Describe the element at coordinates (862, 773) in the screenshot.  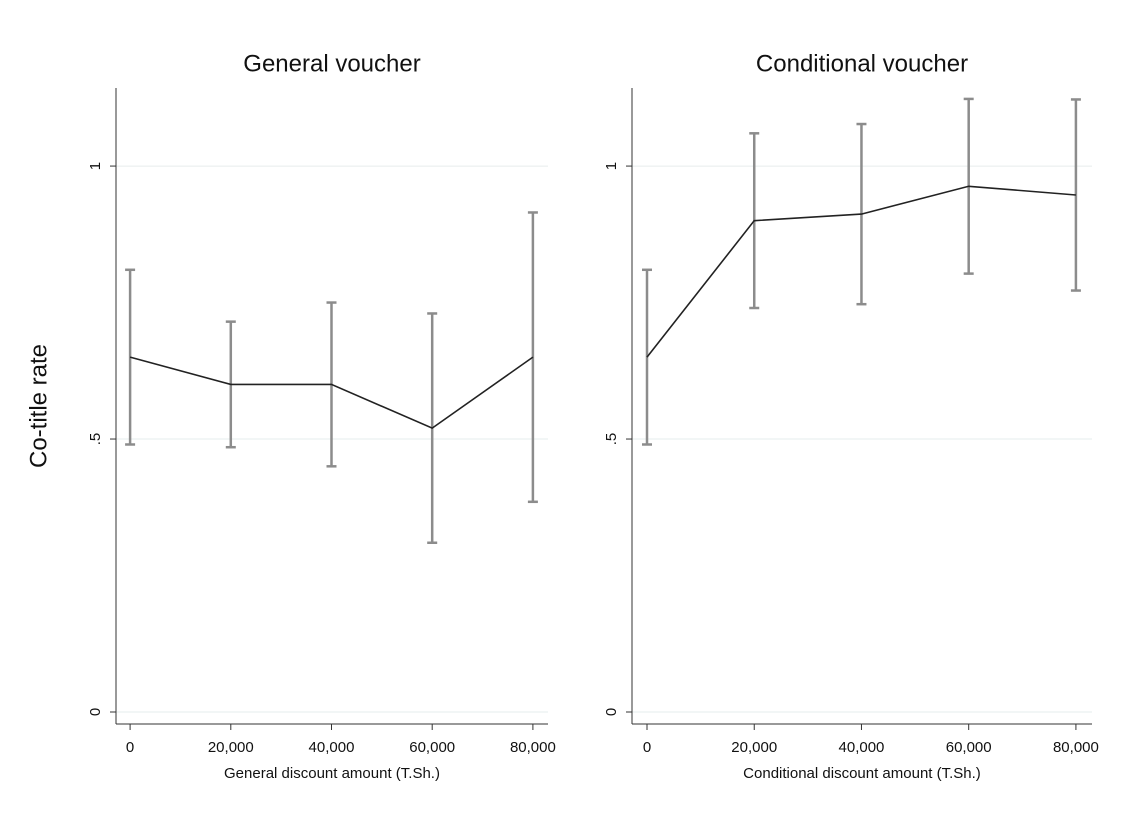
I see `x-axis-title: Conditional discount amount (T.Sh.)` at that location.